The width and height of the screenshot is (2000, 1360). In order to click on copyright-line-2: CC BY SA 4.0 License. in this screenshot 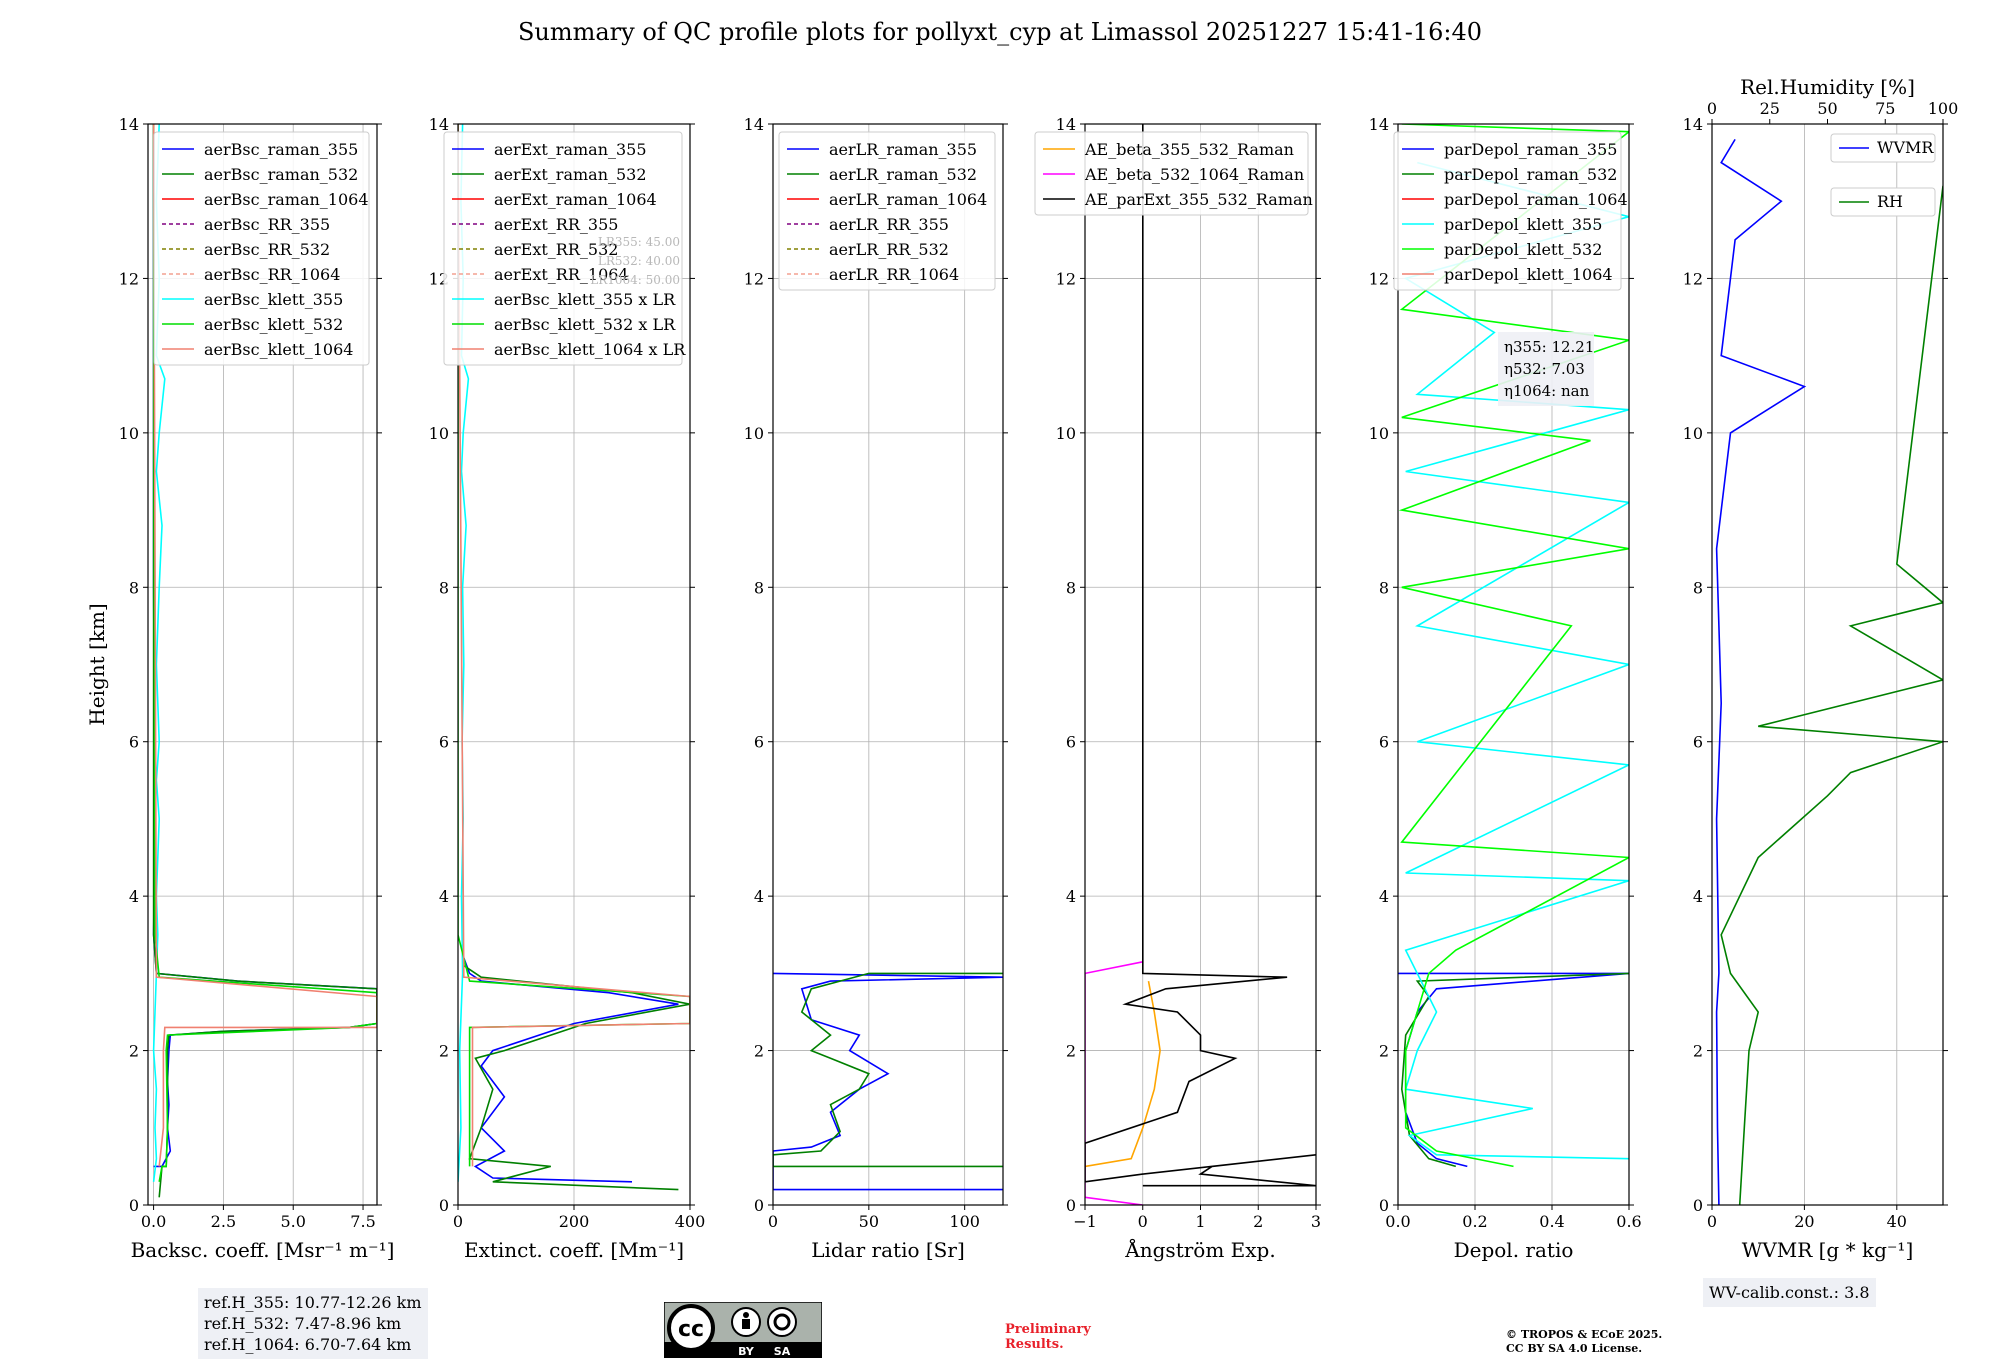, I will do `click(1574, 1348)`.